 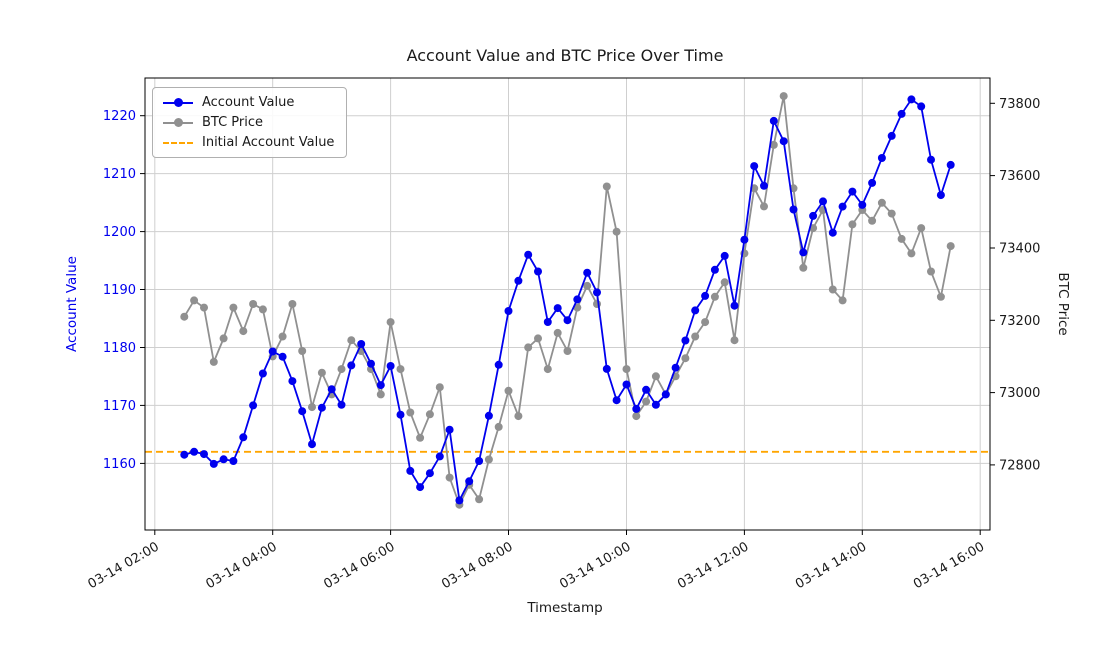 What do you see at coordinates (565, 608) in the screenshot?
I see `x-axis-label: Timestamp` at bounding box center [565, 608].